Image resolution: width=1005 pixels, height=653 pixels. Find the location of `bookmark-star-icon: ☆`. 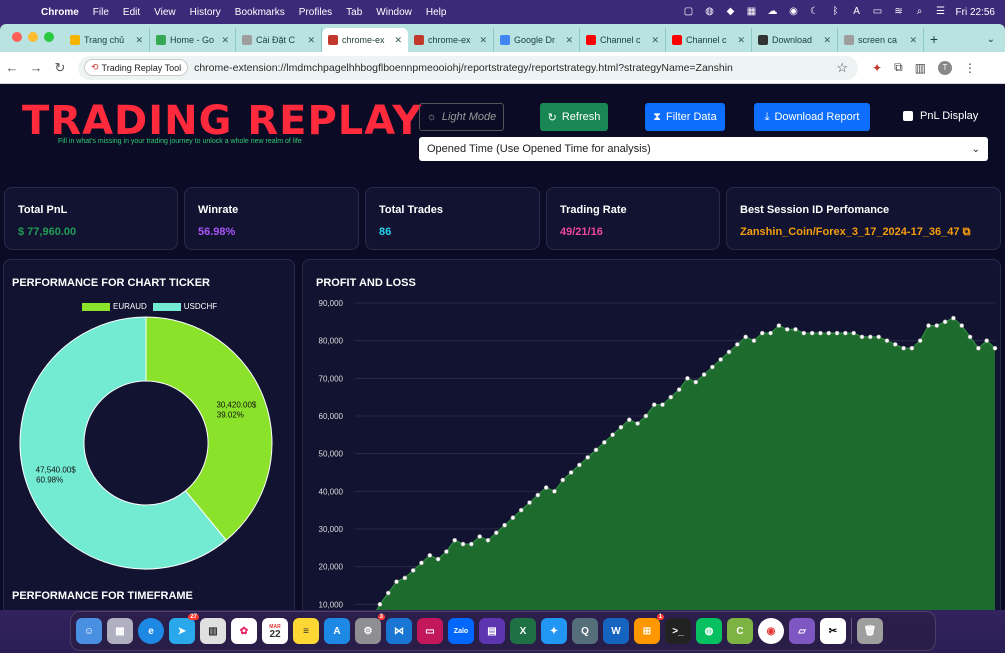

bookmark-star-icon: ☆ is located at coordinates (842, 67).